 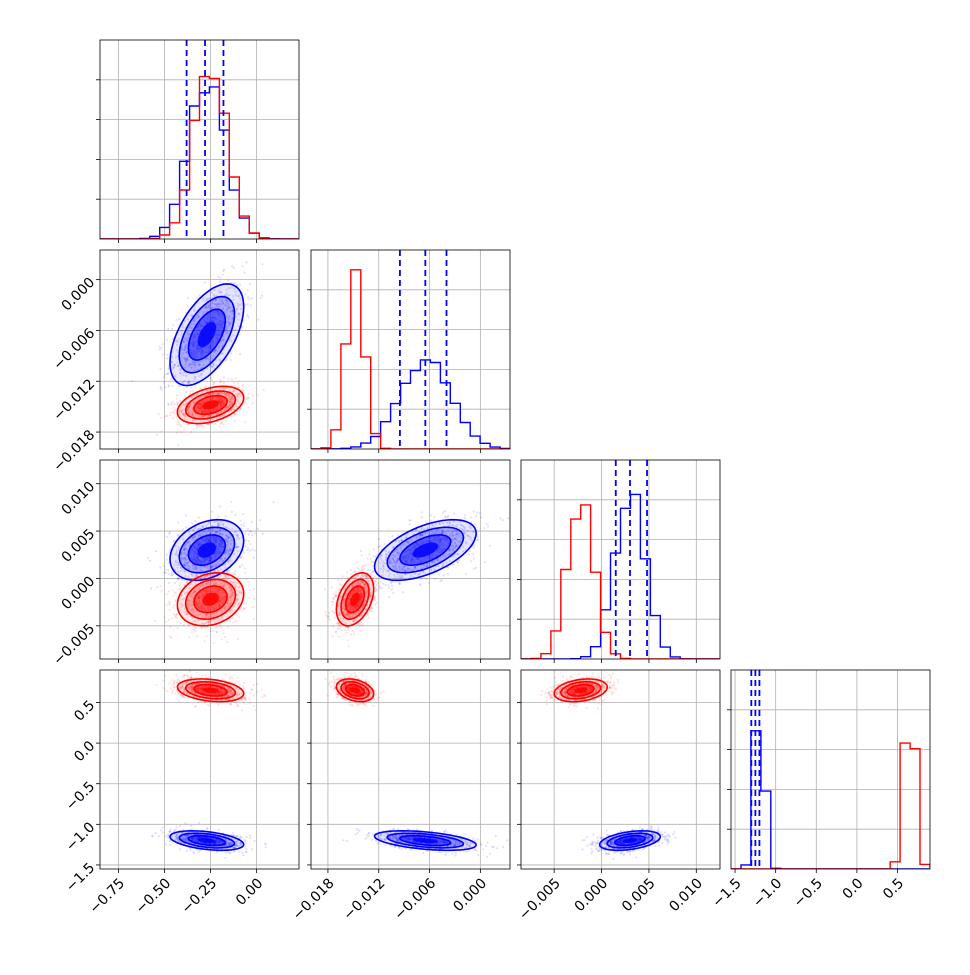 I want to click on y-tick-label: 0.0, so click(x=84, y=751).